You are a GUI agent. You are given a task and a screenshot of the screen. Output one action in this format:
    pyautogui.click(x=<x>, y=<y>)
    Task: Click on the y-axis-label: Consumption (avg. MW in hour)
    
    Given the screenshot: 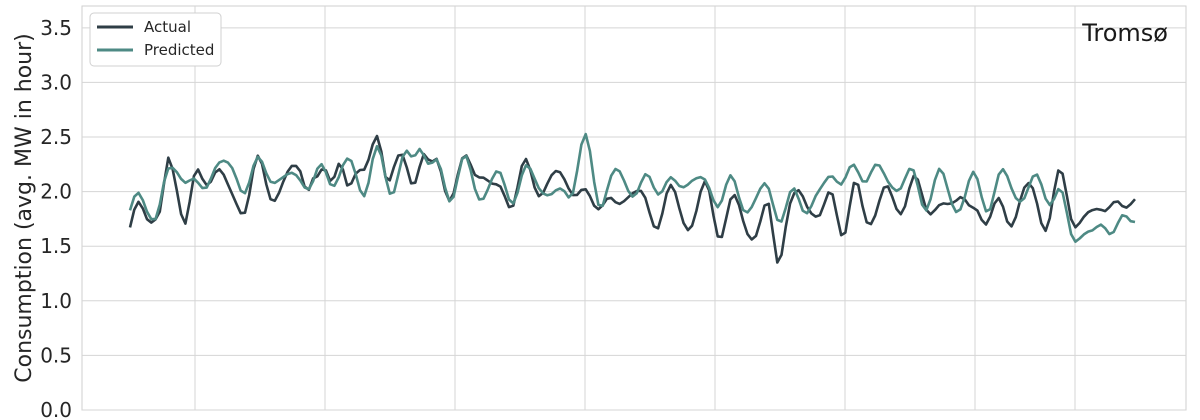 What is the action you would take?
    pyautogui.click(x=24, y=208)
    